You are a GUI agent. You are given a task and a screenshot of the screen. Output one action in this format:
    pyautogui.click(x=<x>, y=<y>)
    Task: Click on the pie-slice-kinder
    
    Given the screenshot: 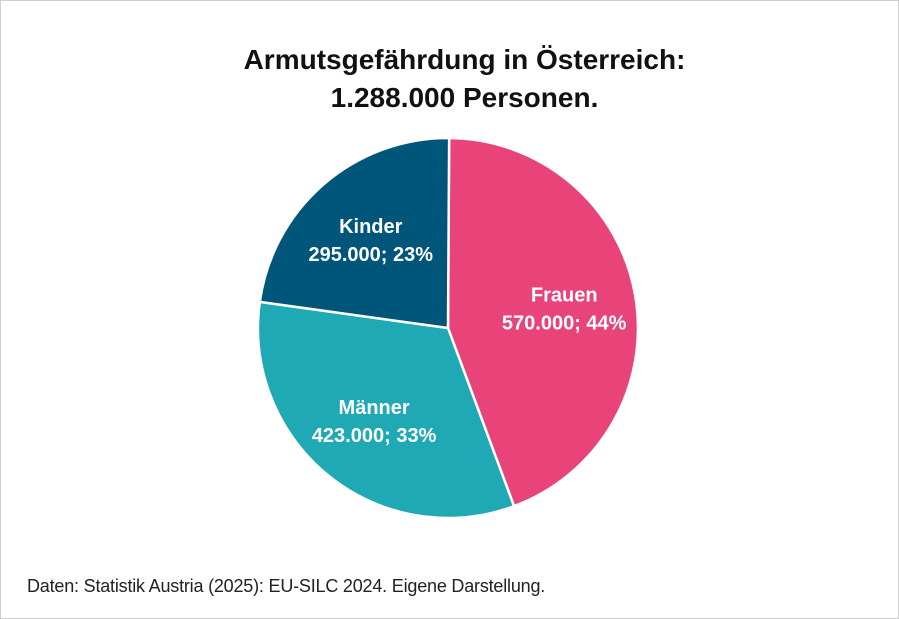 What is the action you would take?
    pyautogui.click(x=354, y=233)
    